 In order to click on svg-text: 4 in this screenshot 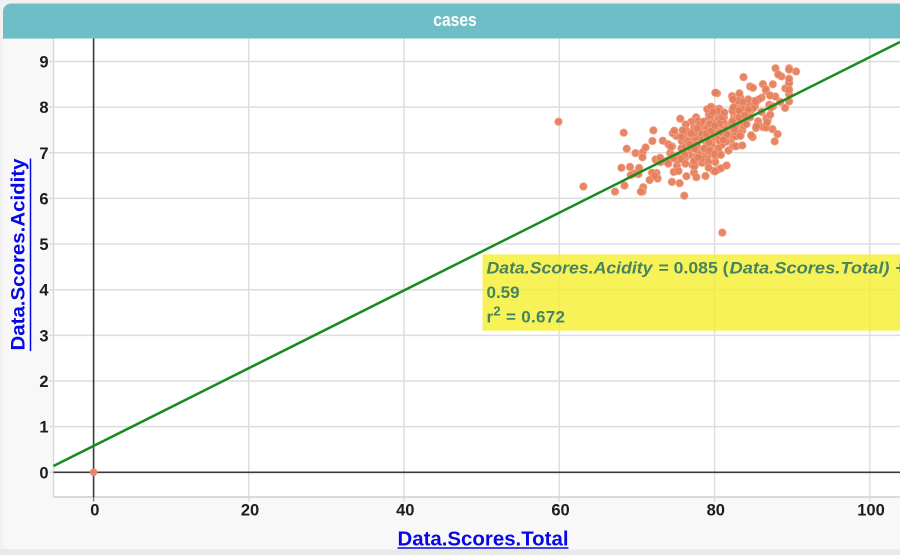, I will do `click(44, 291)`.